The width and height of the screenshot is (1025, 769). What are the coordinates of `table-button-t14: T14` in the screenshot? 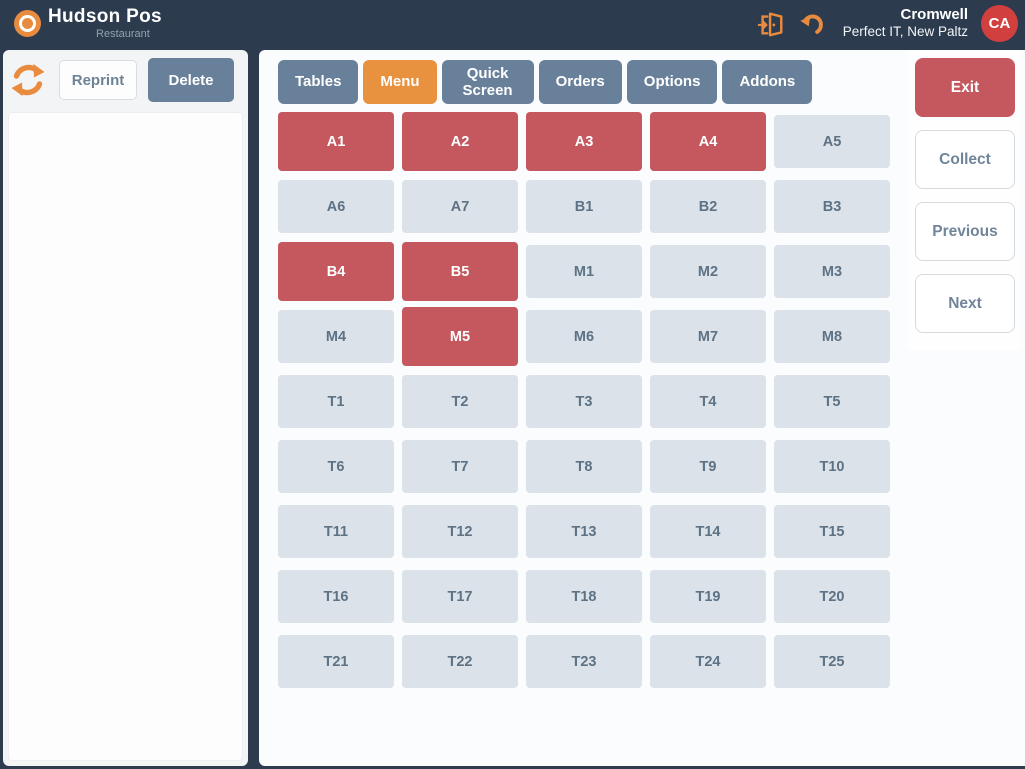 It's located at (708, 531).